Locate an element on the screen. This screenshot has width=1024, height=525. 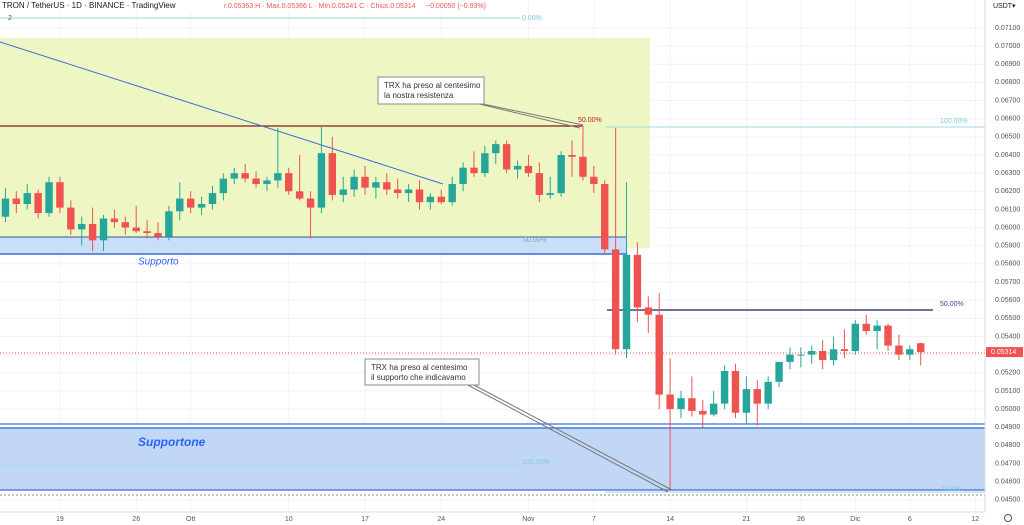
y-tick-label: 0.05000 is located at coordinates (1007, 409).